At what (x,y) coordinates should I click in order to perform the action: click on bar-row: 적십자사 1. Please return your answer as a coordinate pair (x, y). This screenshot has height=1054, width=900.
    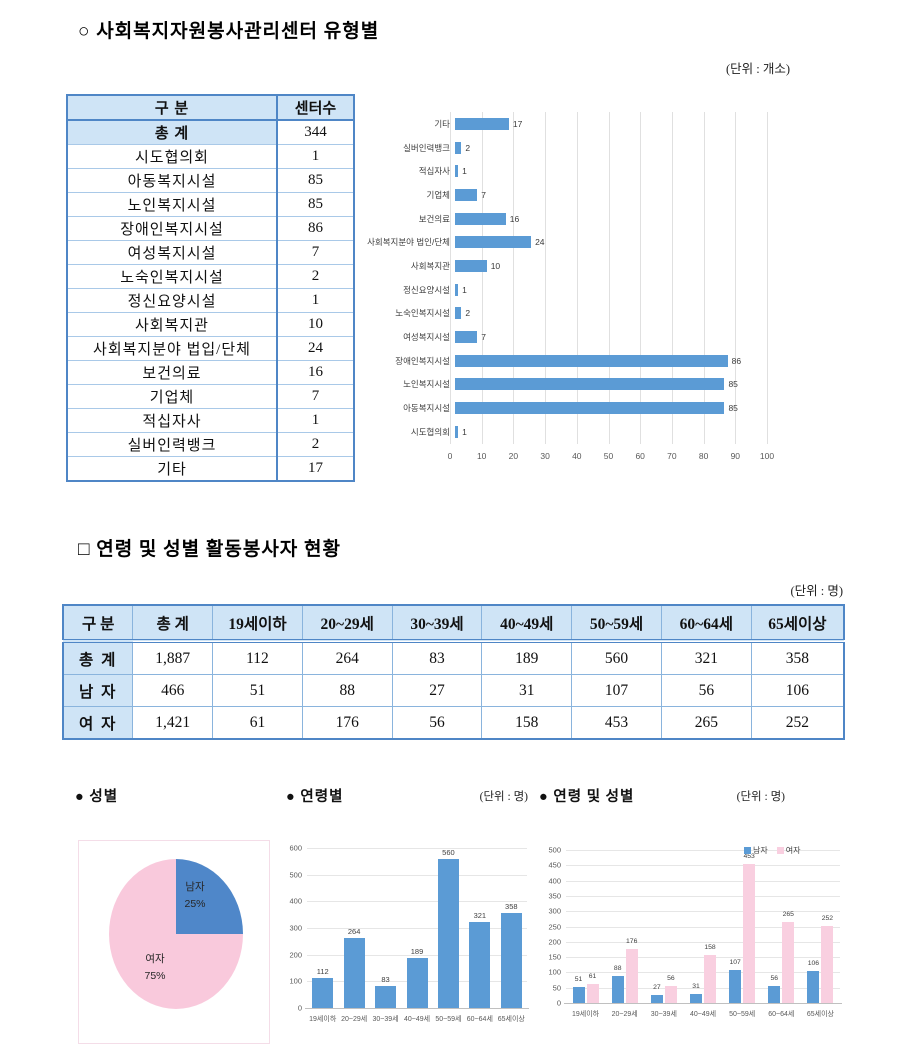
    Looking at the image, I should click on (570, 171).